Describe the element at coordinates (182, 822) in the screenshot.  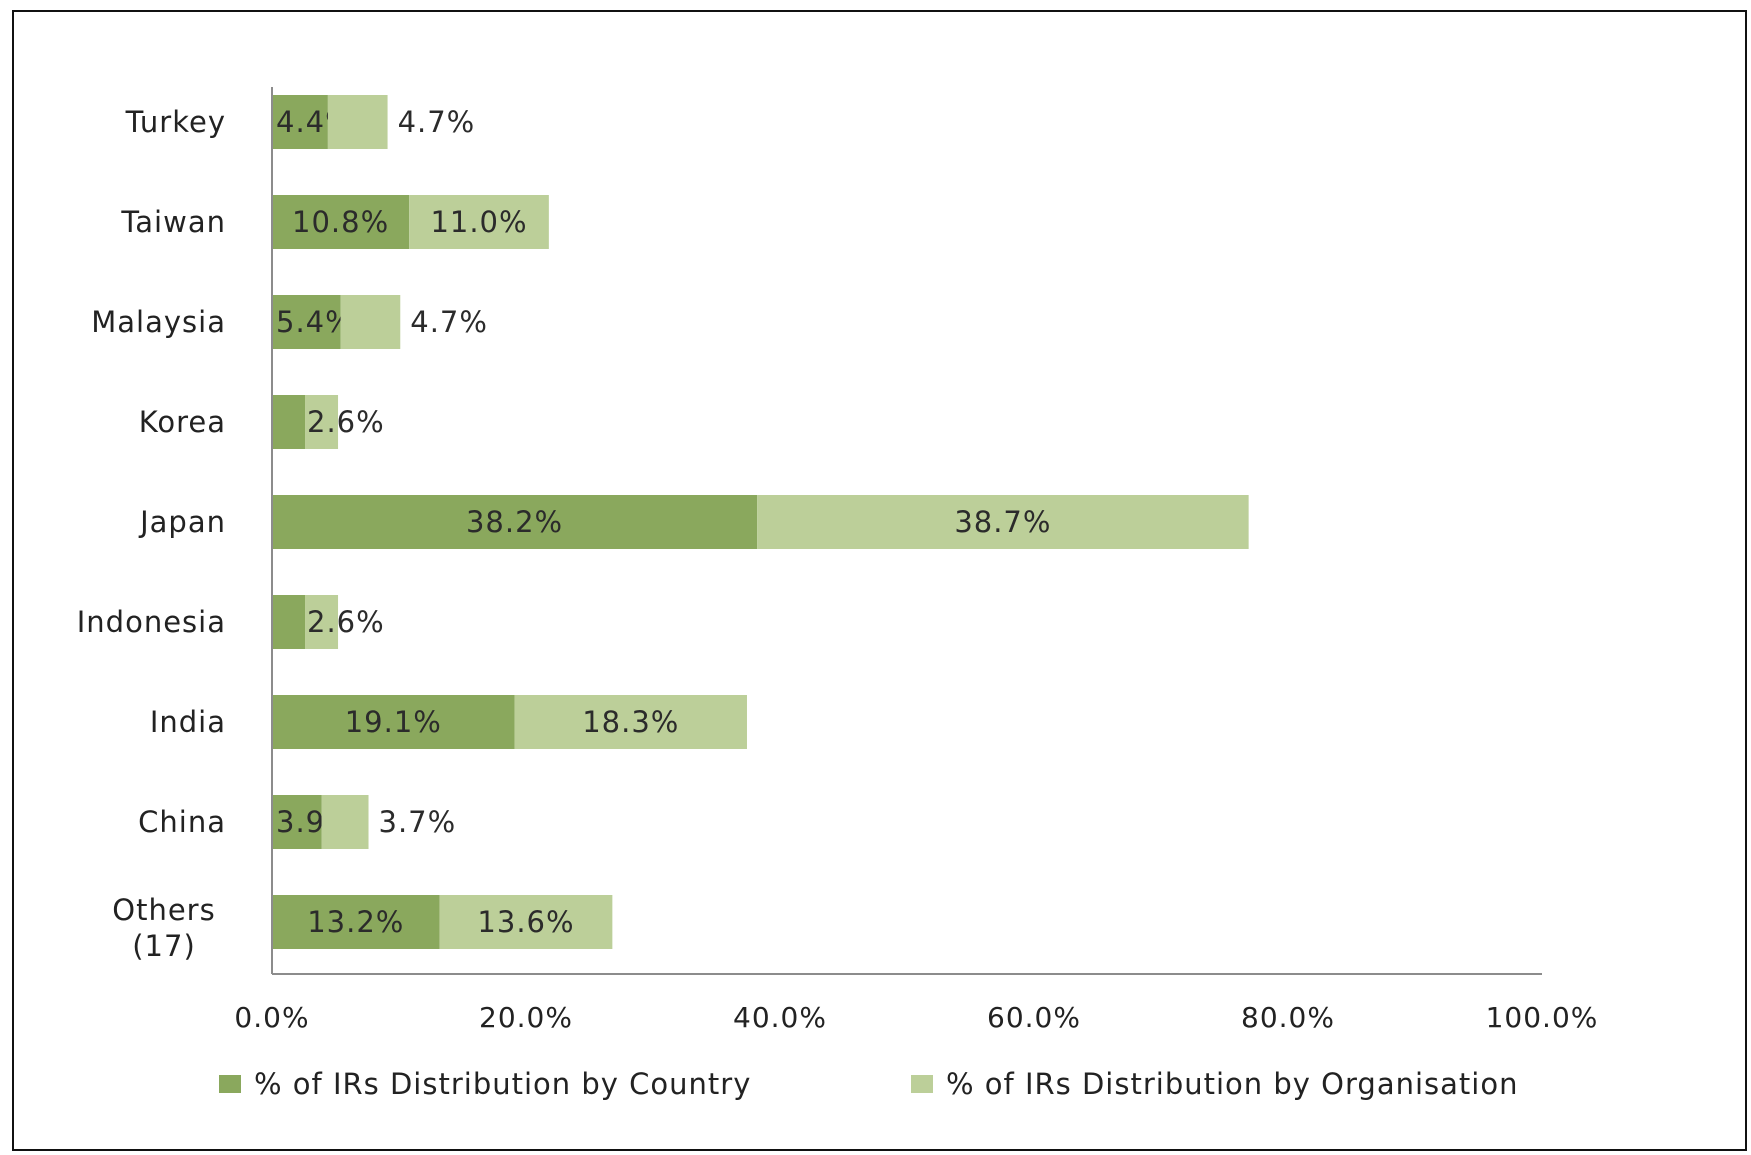
I see `category-label: China` at that location.